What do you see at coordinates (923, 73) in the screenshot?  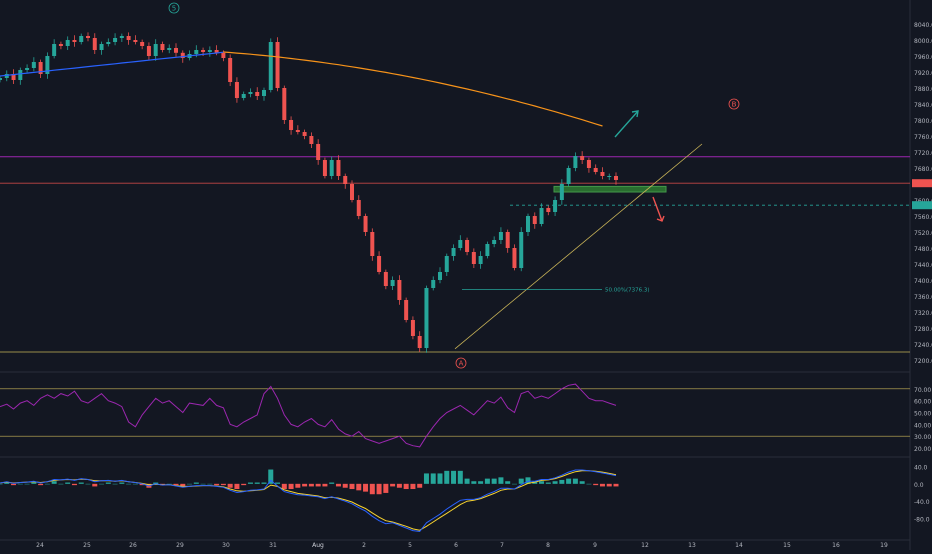 I see `price-tick-label: 7920.0` at bounding box center [923, 73].